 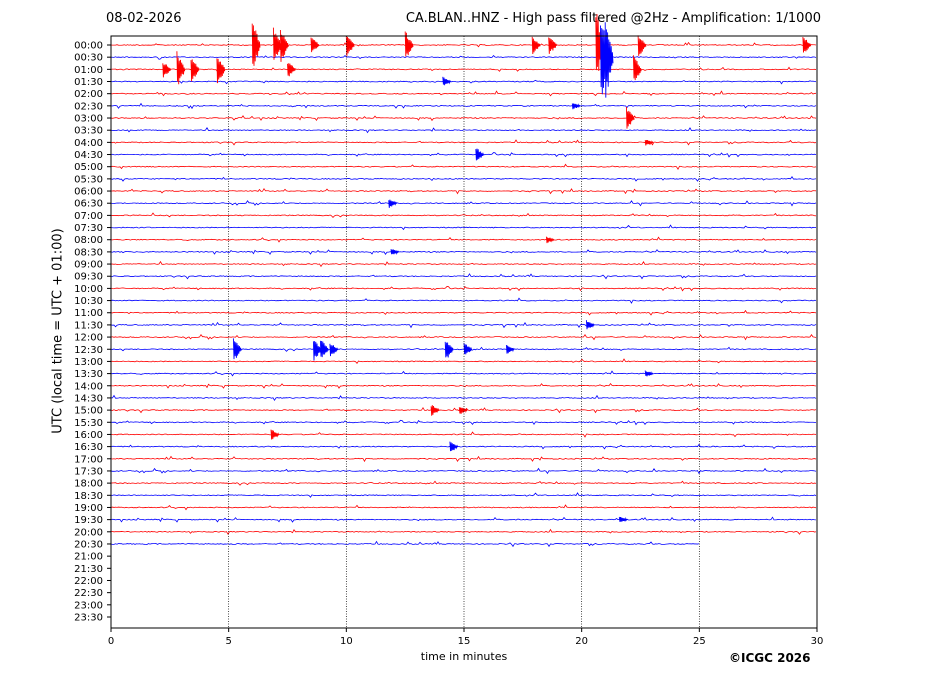 I want to click on y-tick-label: 02:30, so click(x=88, y=106).